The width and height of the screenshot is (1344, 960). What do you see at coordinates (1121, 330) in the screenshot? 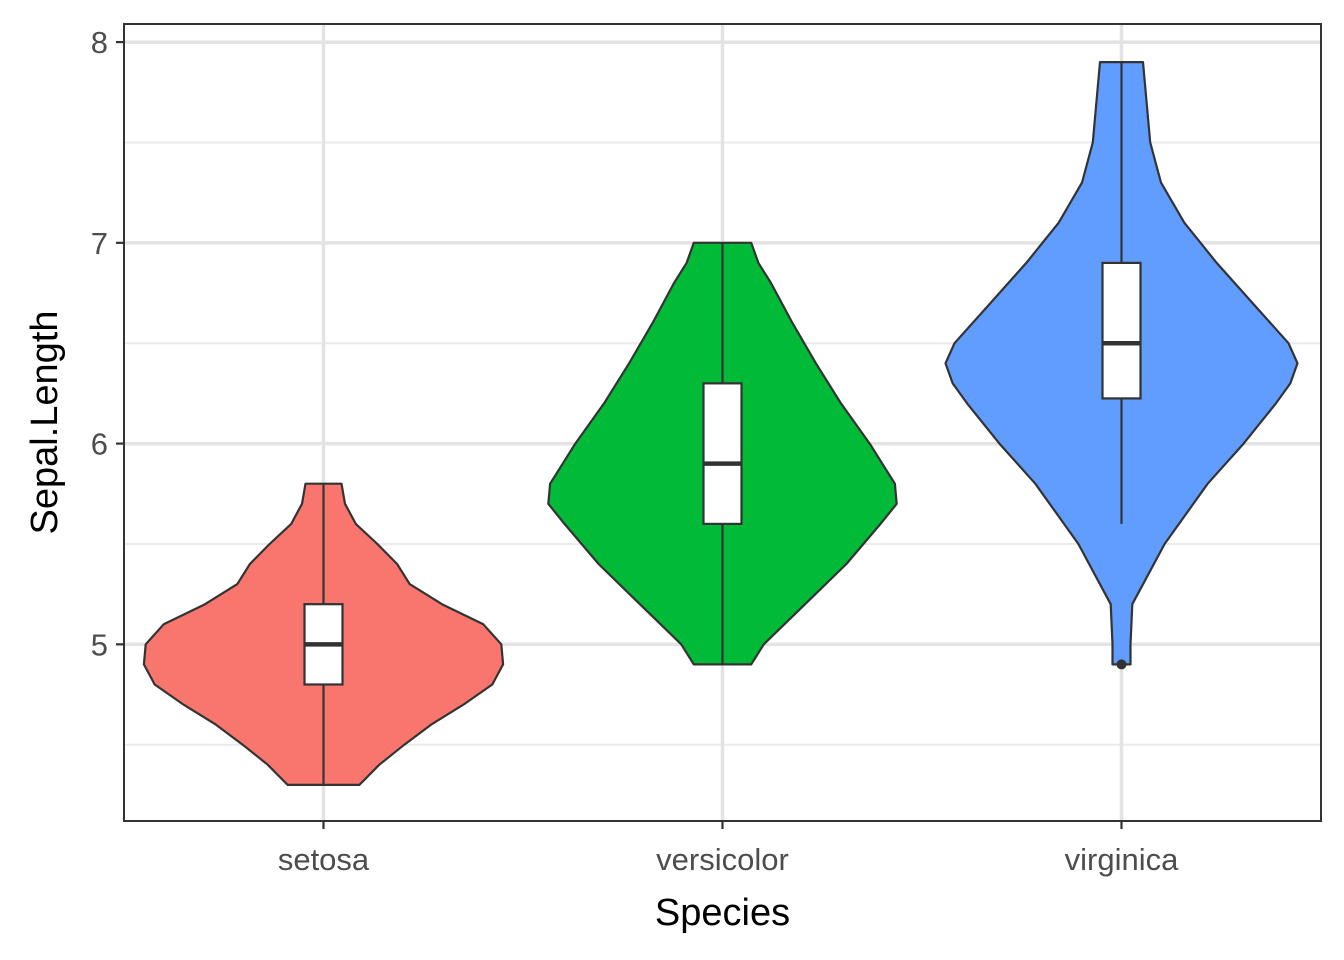
I see `box-virginica` at bounding box center [1121, 330].